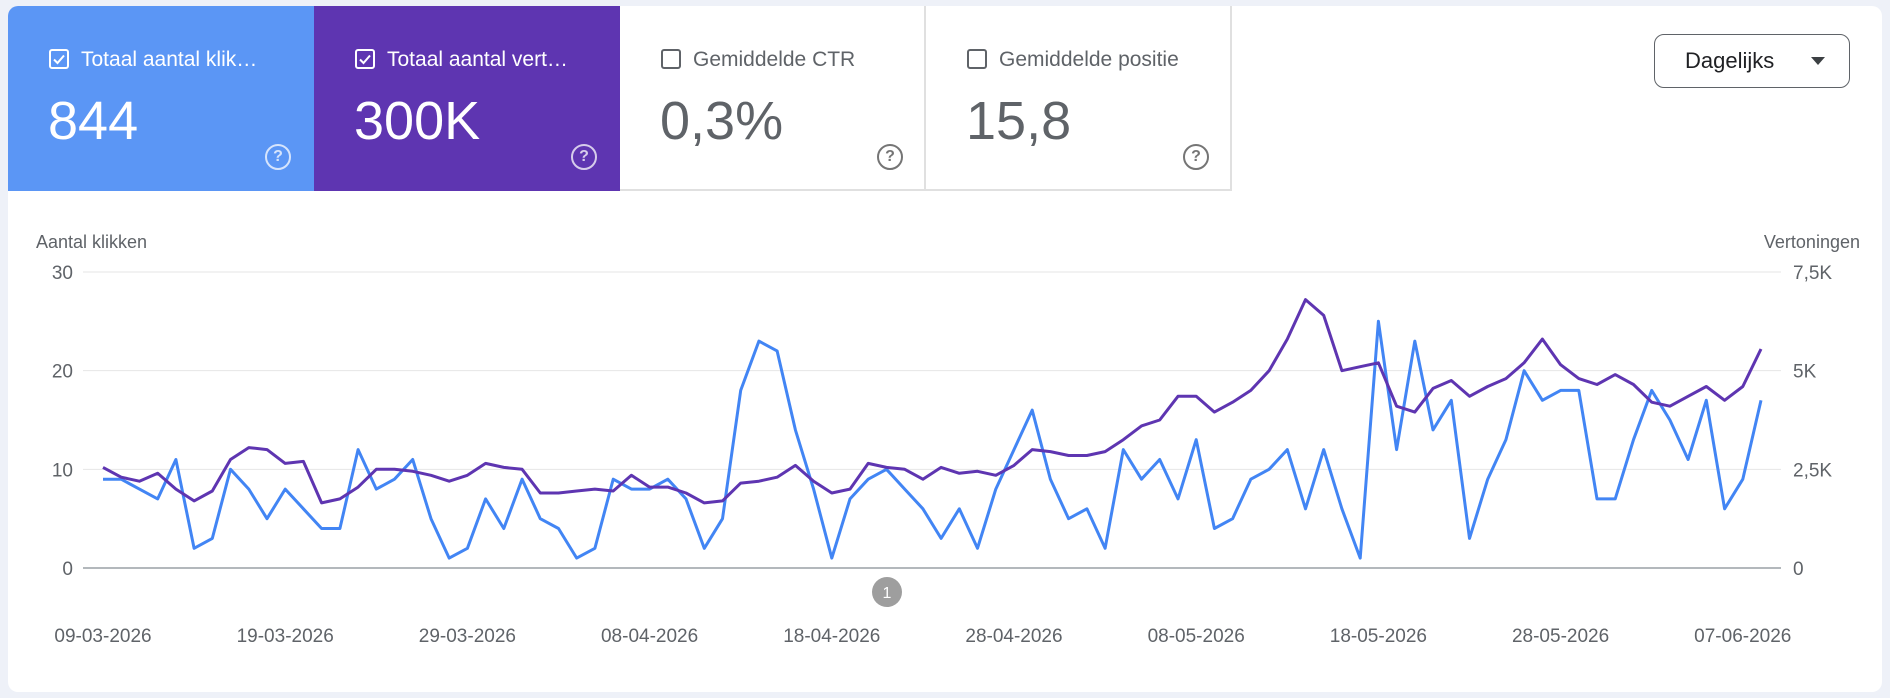  I want to click on card-average-position: Gemiddelde positie 15,8 ?, so click(1079, 98).